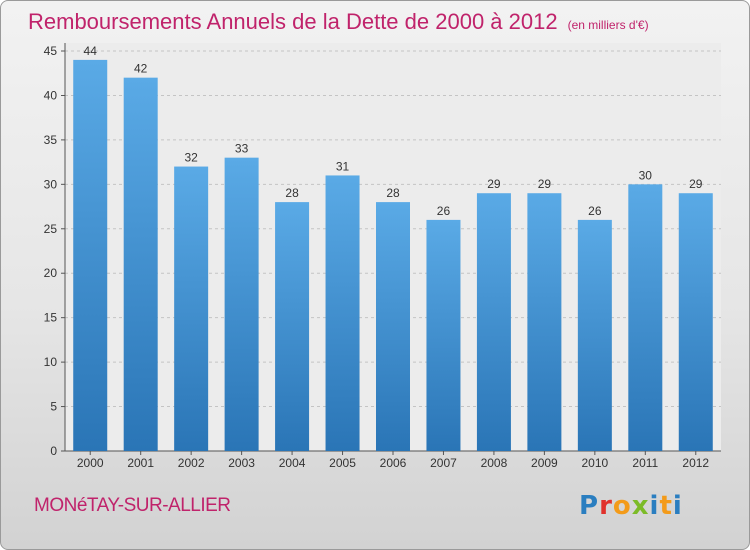 The width and height of the screenshot is (750, 550). Describe the element at coordinates (53, 407) in the screenshot. I see `y-tick-label: 5` at that location.